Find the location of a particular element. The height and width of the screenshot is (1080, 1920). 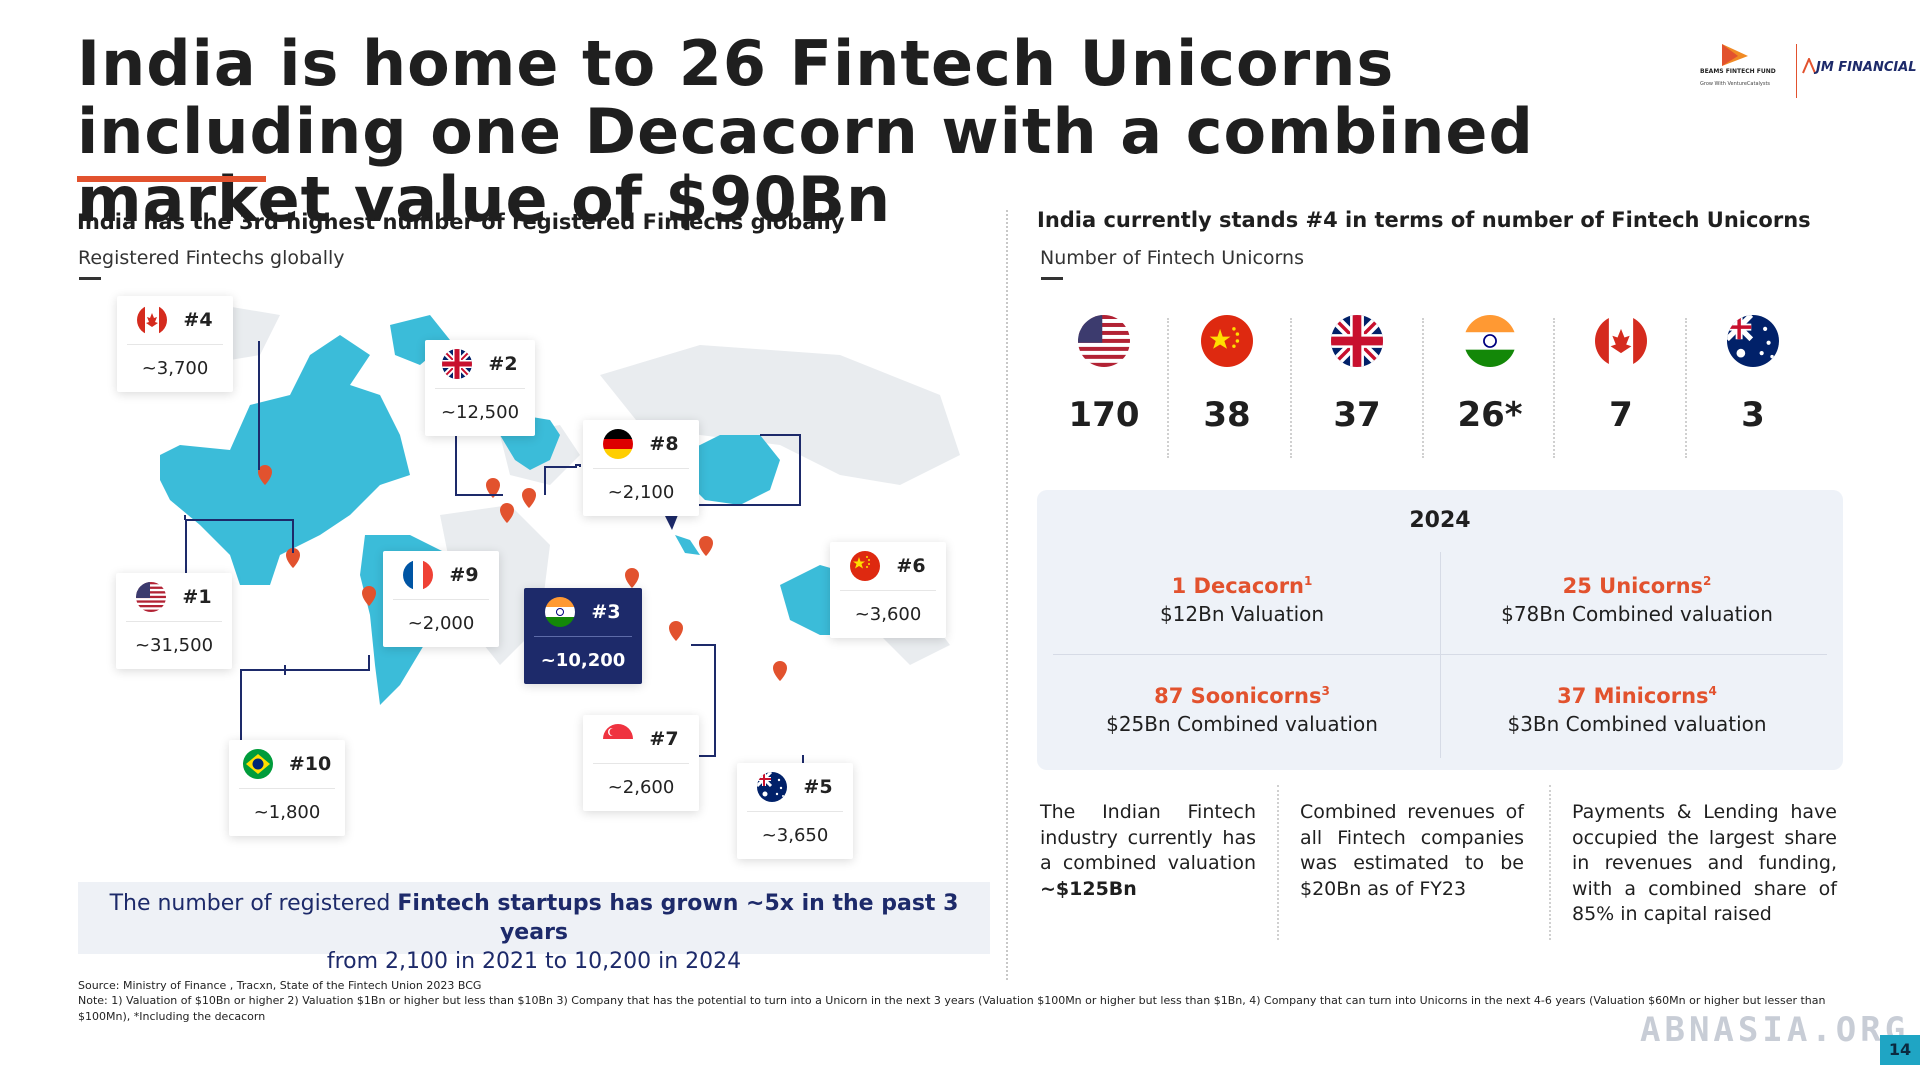

callout-text: The number of registered is located at coordinates (253, 903).